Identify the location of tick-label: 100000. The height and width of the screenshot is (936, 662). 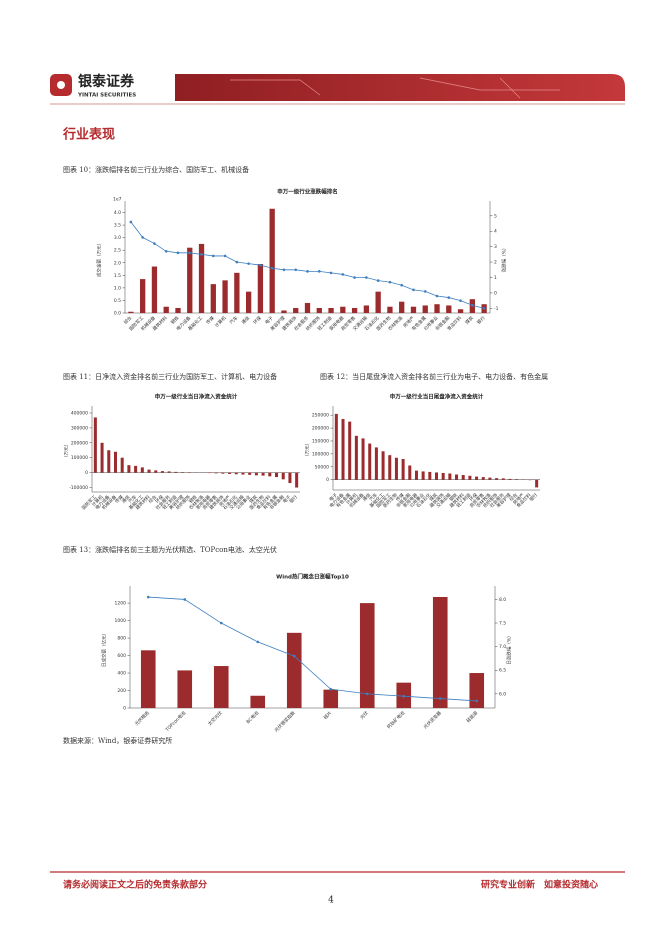
(320, 454).